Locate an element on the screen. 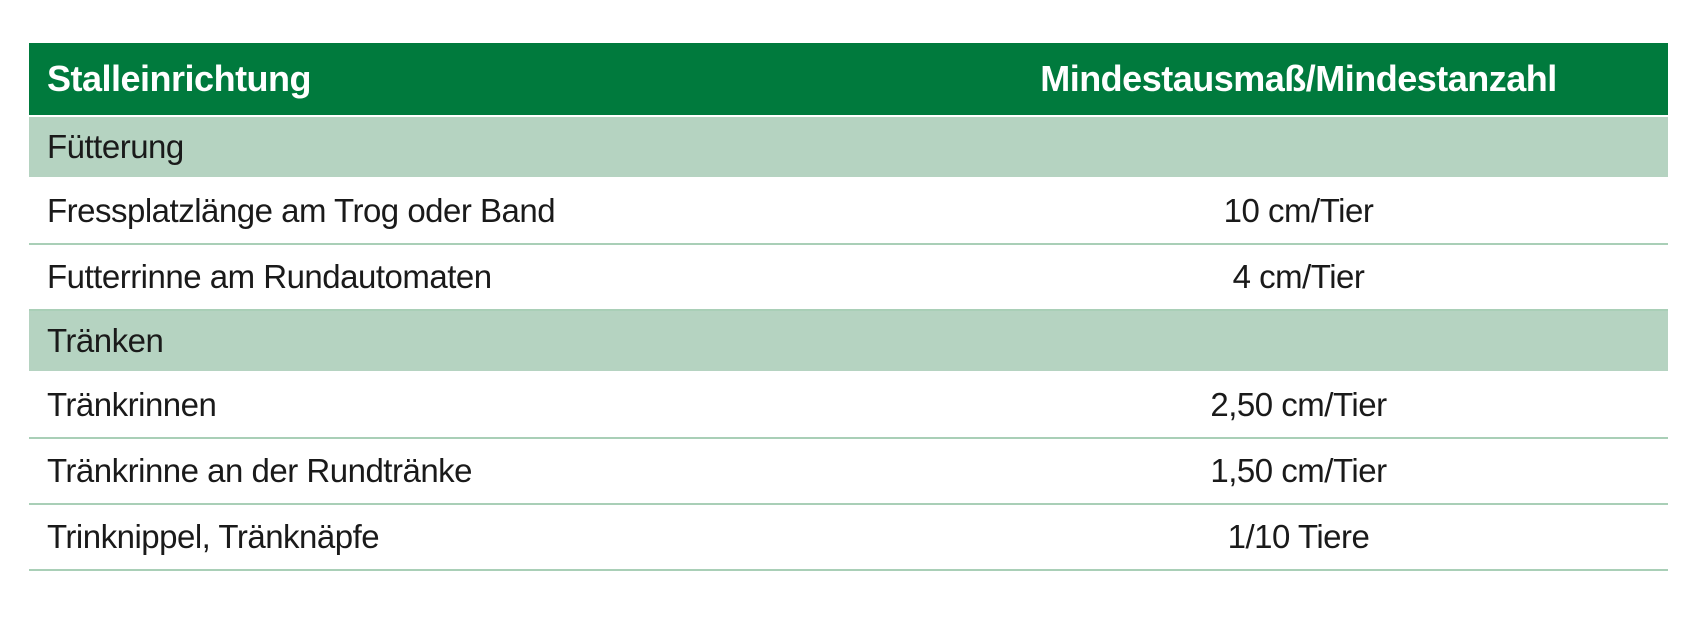  section-cell: Tränken is located at coordinates (848, 341).